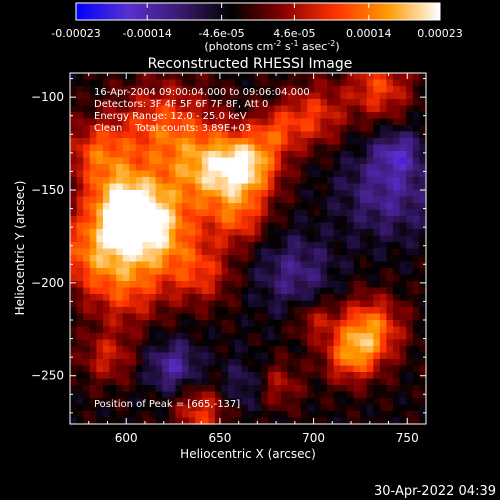 This screenshot has width=500, height=500. What do you see at coordinates (202, 92) in the screenshot?
I see `annotation-time-range: 16-Apr-2004 09:00:04.000 to 09:06:04.000` at bounding box center [202, 92].